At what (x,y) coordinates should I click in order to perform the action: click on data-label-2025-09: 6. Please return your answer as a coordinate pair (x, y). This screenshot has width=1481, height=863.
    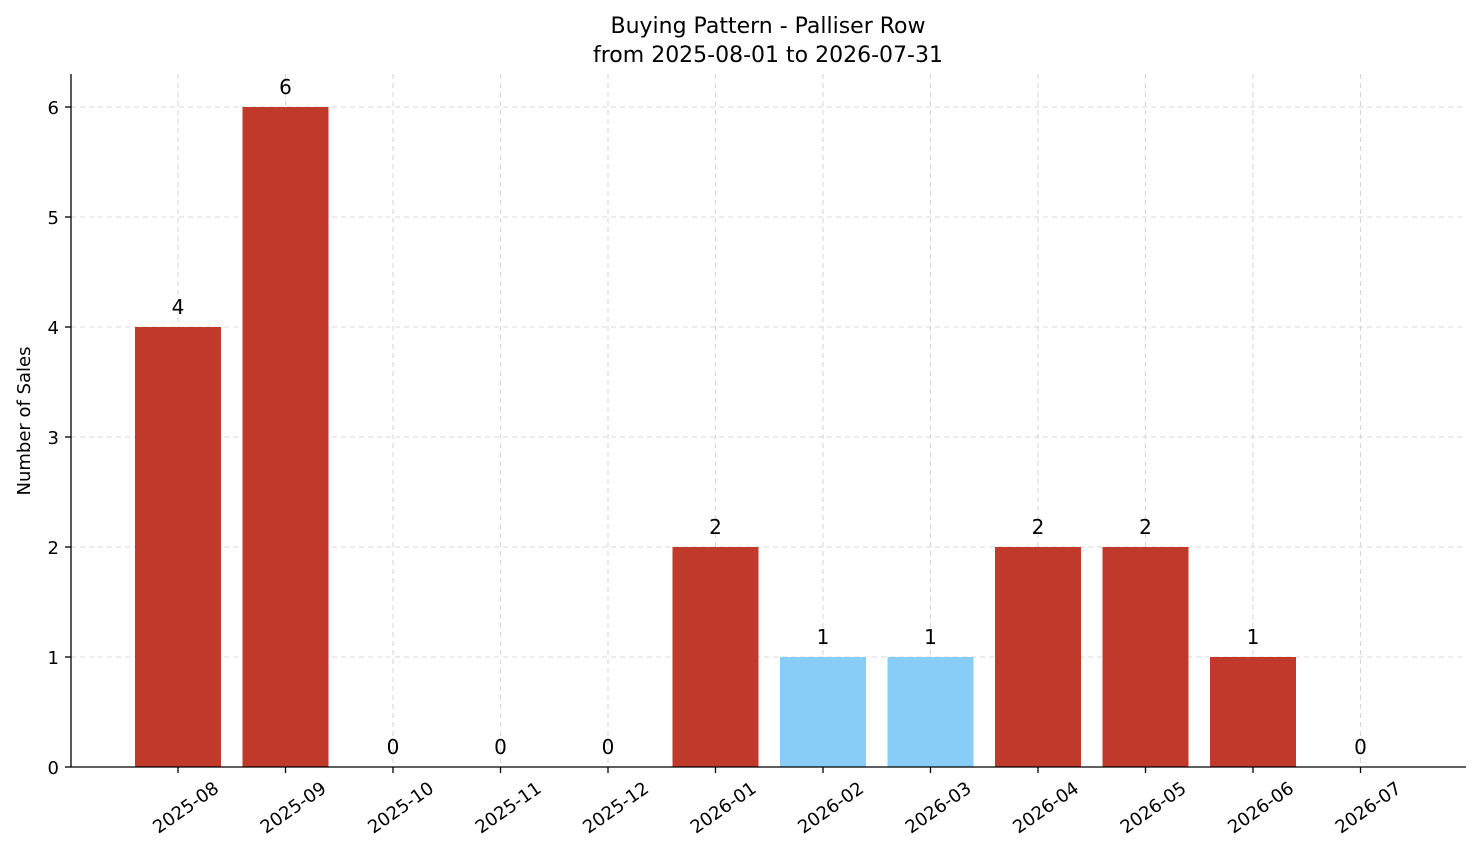
    Looking at the image, I should click on (285, 87).